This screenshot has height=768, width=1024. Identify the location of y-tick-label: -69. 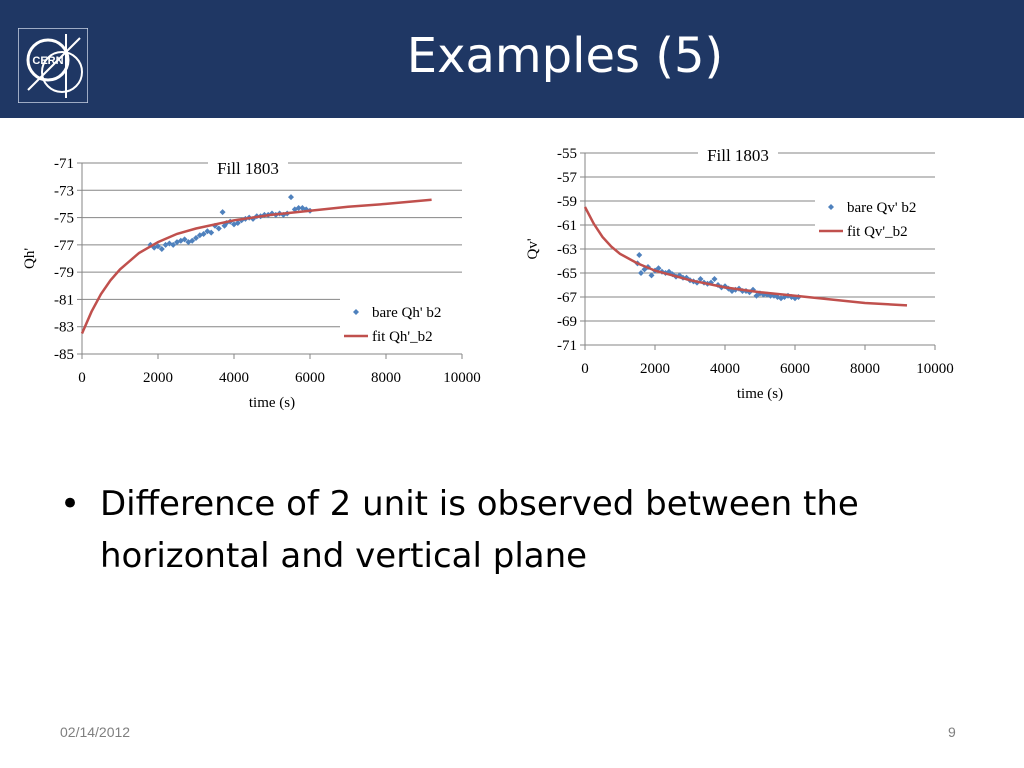
(567, 322).